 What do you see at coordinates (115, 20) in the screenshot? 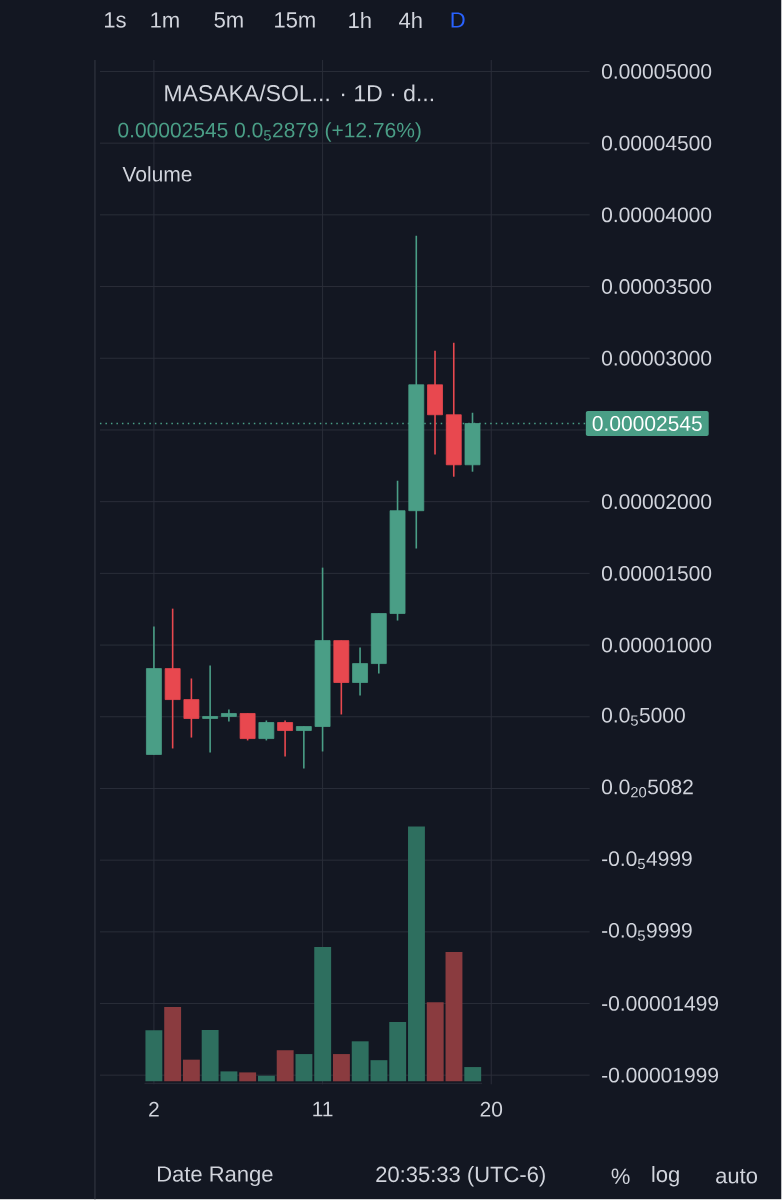
I see `text: 1s` at bounding box center [115, 20].